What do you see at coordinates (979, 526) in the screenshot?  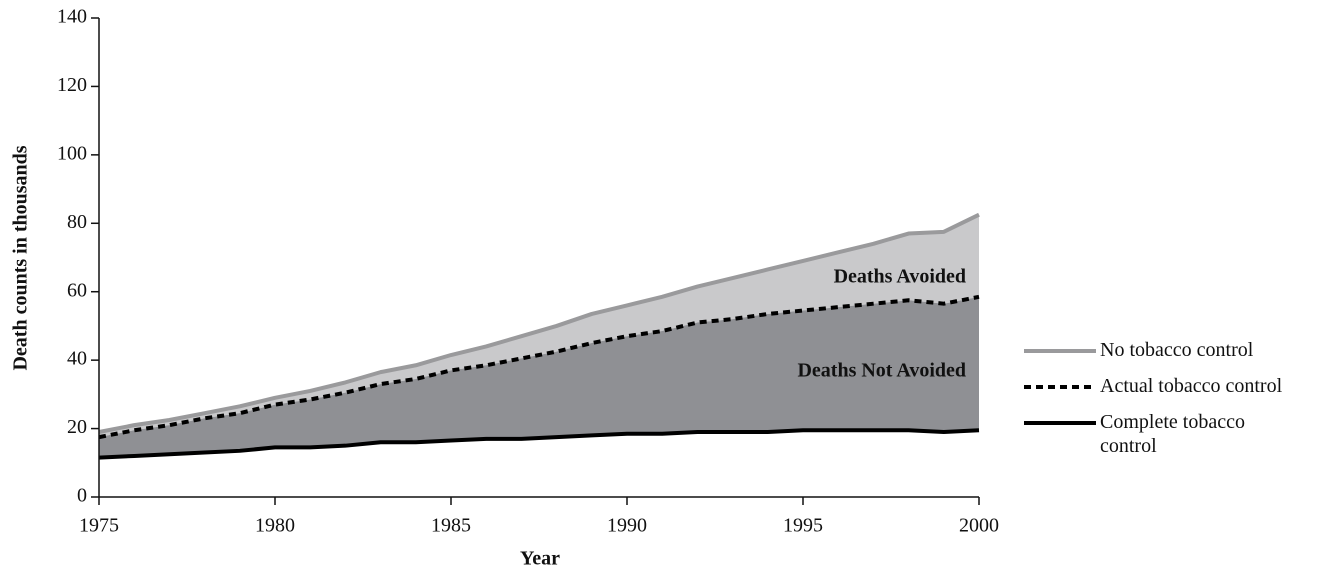 I see `x-tick-label: 2000` at bounding box center [979, 526].